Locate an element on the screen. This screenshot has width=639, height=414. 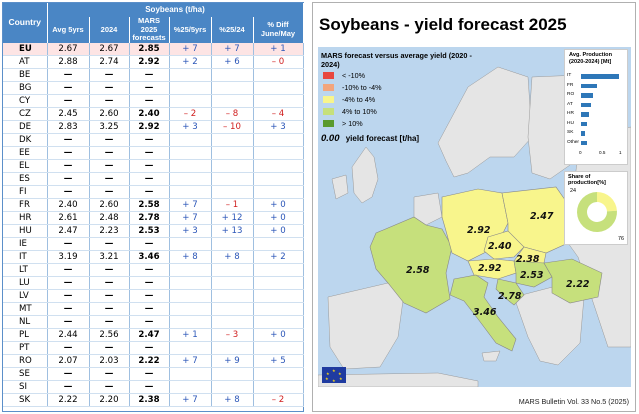
yield-2024-cell: 2.20 is located at coordinates (109, 400).